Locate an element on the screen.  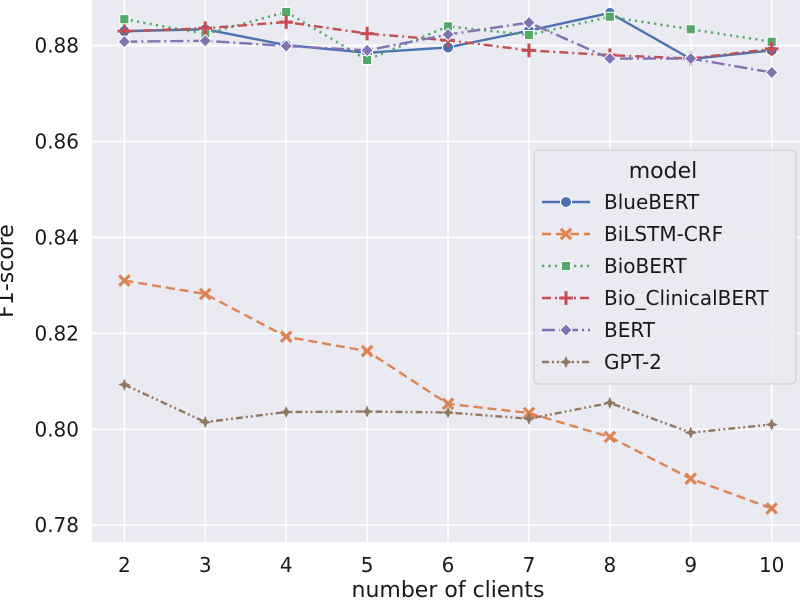
legend-entry: BlueBERT is located at coordinates (621, 202).